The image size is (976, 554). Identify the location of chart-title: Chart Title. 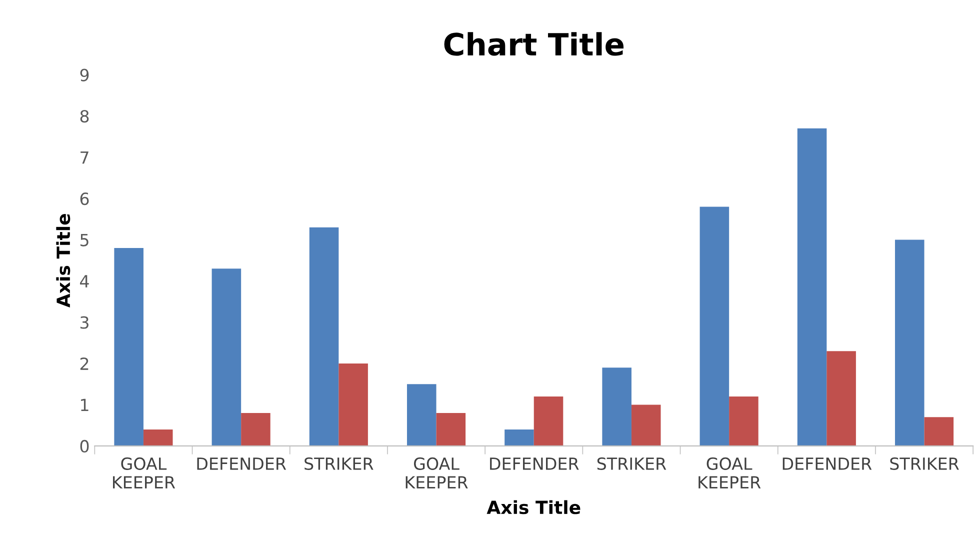
(534, 44).